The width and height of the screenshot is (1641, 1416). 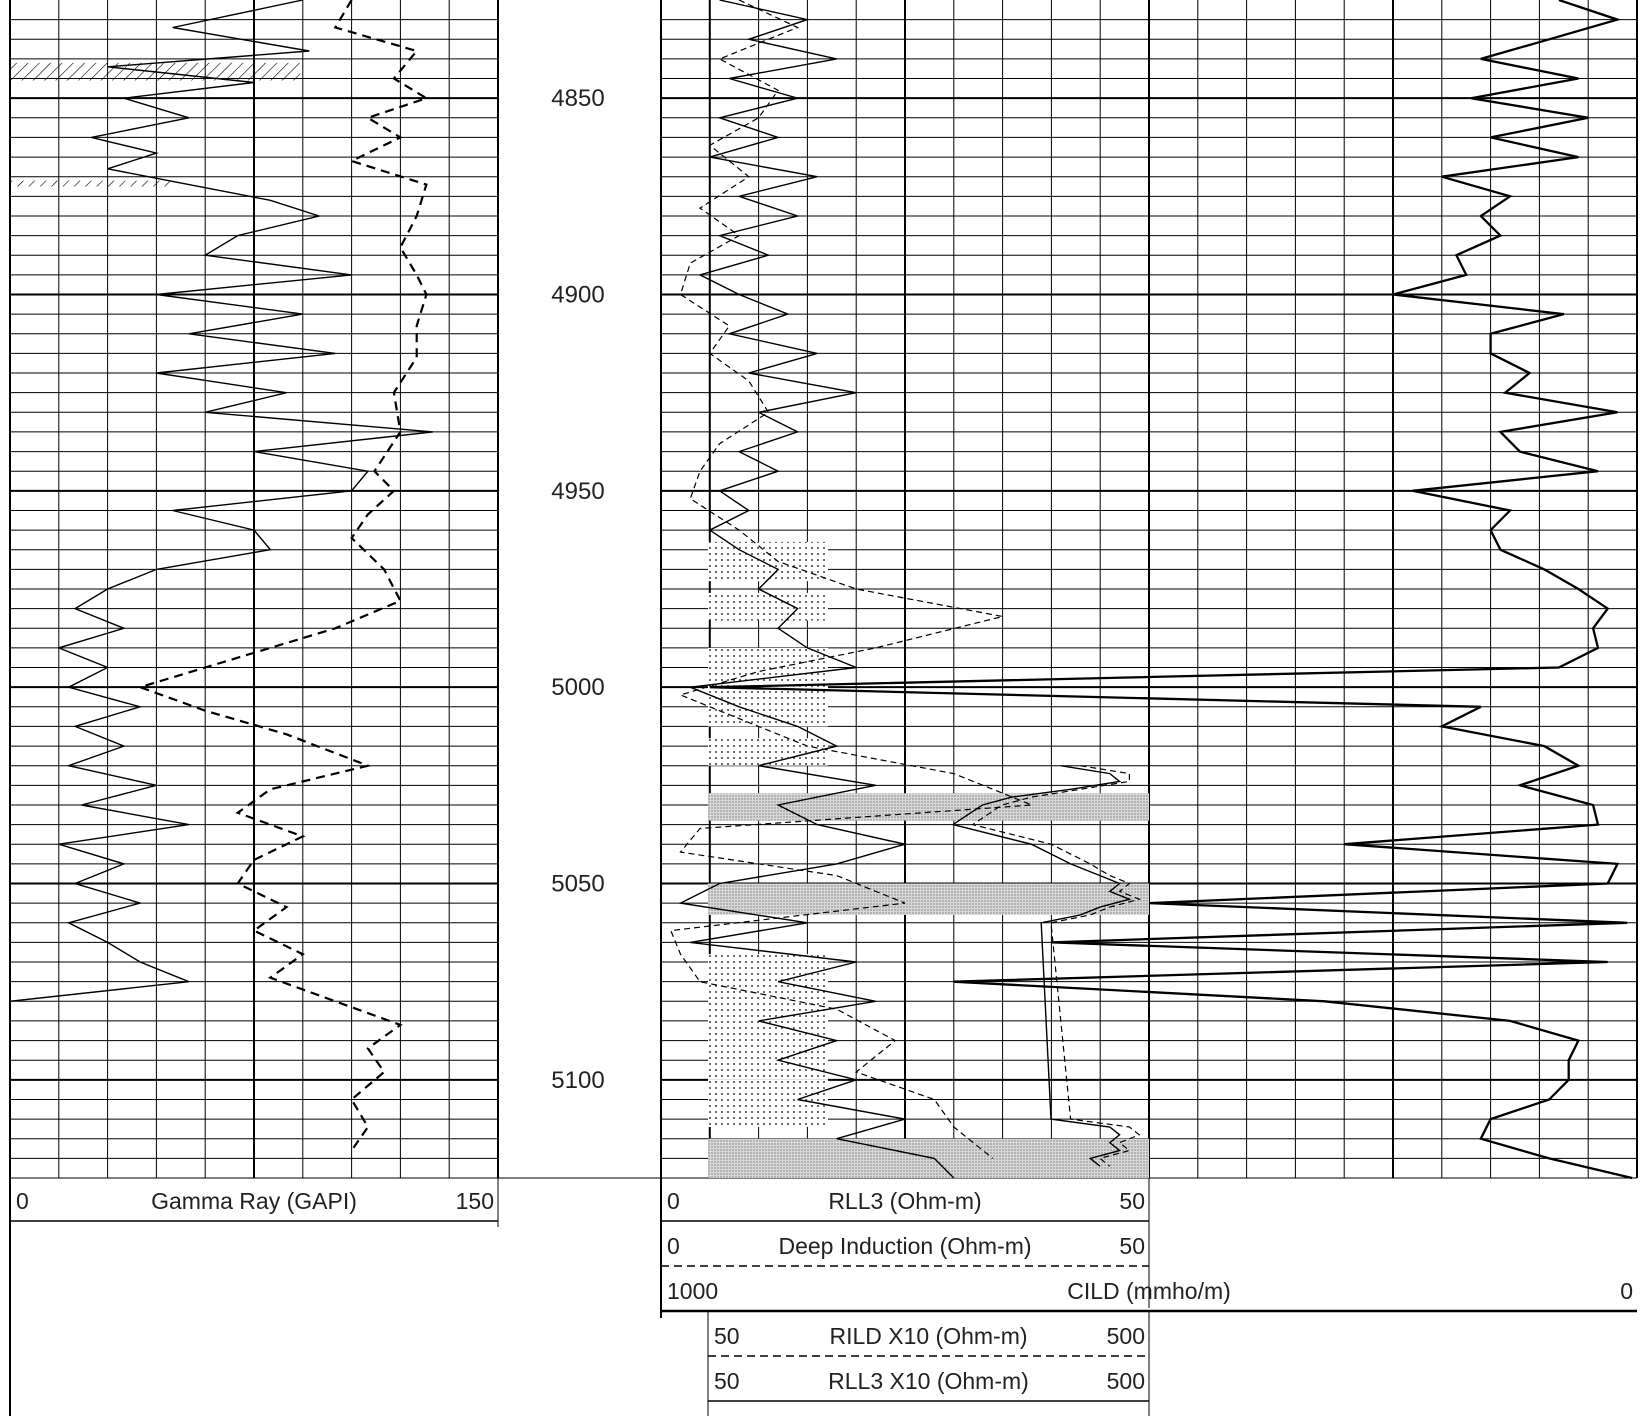 I want to click on rll3-scale-label: RLL3 (Ohm-m), so click(x=904, y=1201).